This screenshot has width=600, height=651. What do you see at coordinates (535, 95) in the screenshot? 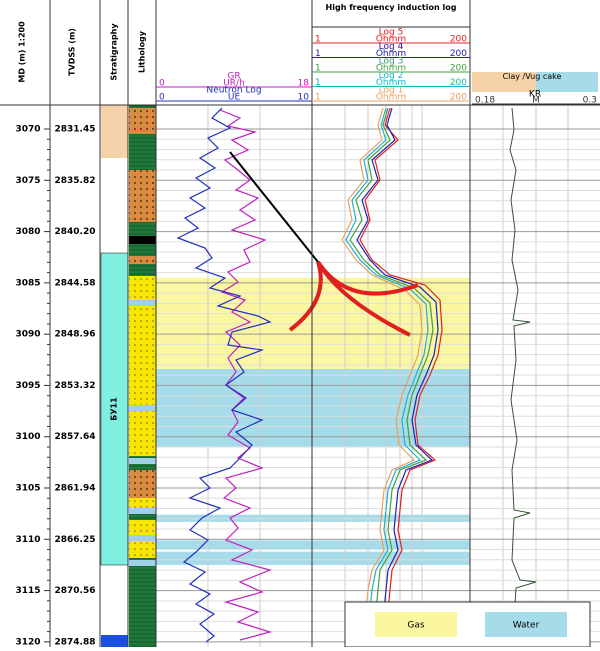
I see `scale-name: KR` at bounding box center [535, 95].